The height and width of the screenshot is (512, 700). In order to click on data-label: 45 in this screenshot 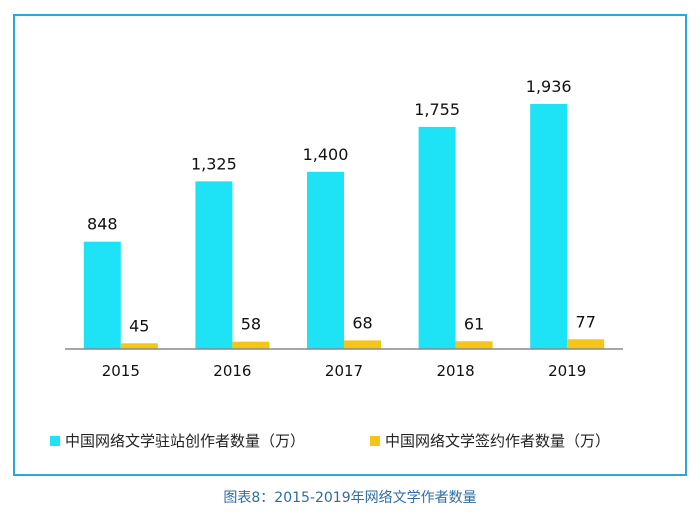, I will do `click(139, 325)`.